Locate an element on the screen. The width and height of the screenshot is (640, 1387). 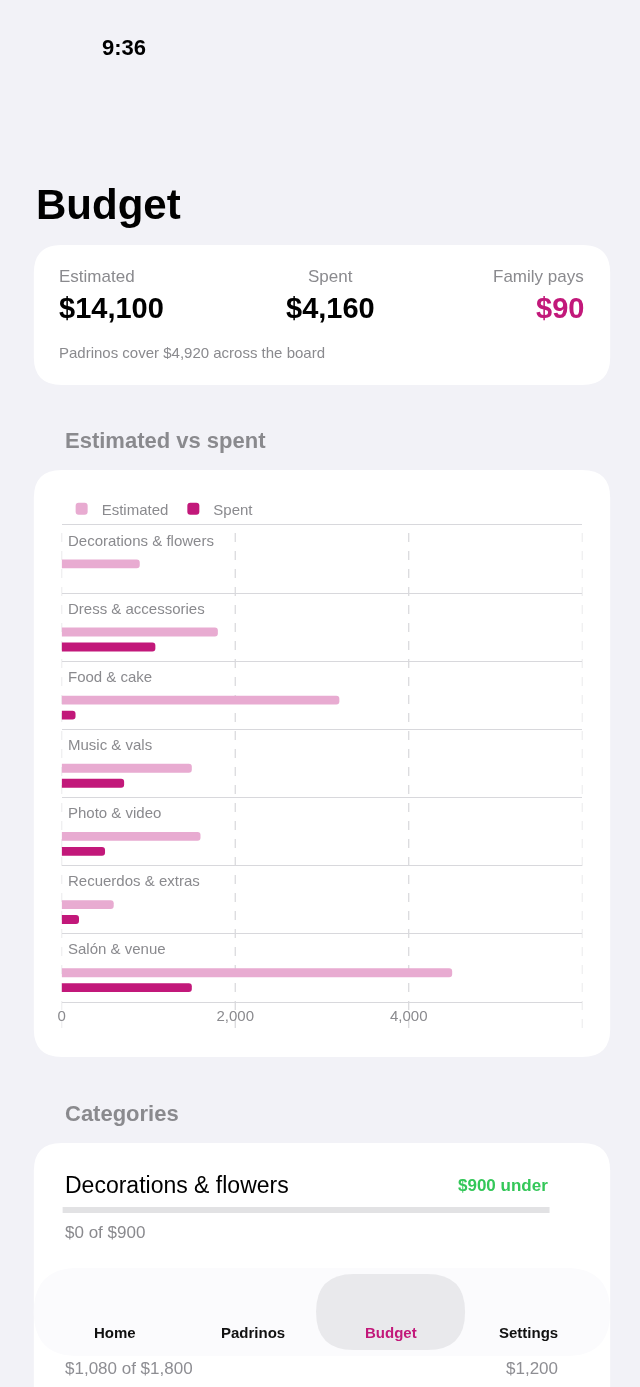
chart-title: Estimated vs spent is located at coordinates (166, 440).